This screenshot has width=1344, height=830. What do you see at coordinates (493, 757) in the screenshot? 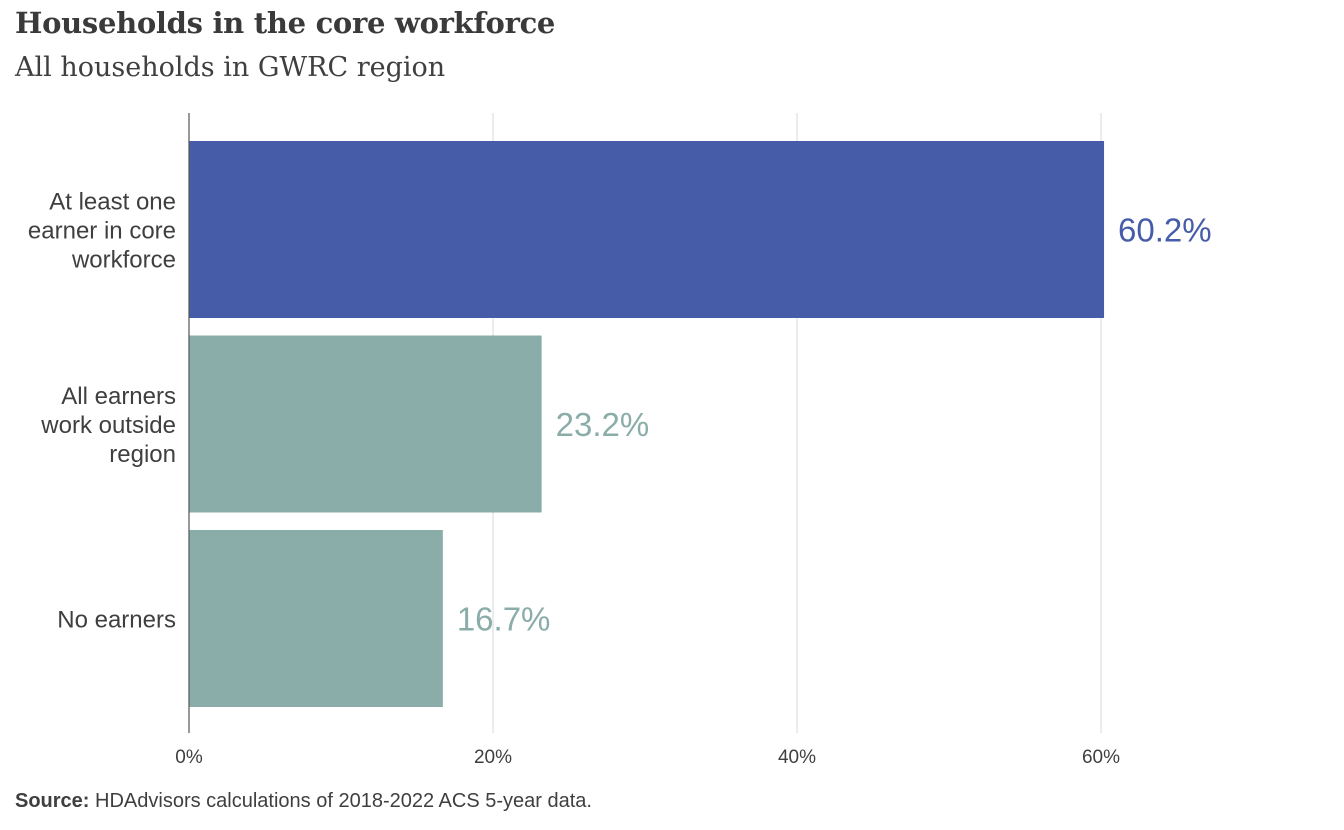
I see `x-tick-label: 20%` at bounding box center [493, 757].